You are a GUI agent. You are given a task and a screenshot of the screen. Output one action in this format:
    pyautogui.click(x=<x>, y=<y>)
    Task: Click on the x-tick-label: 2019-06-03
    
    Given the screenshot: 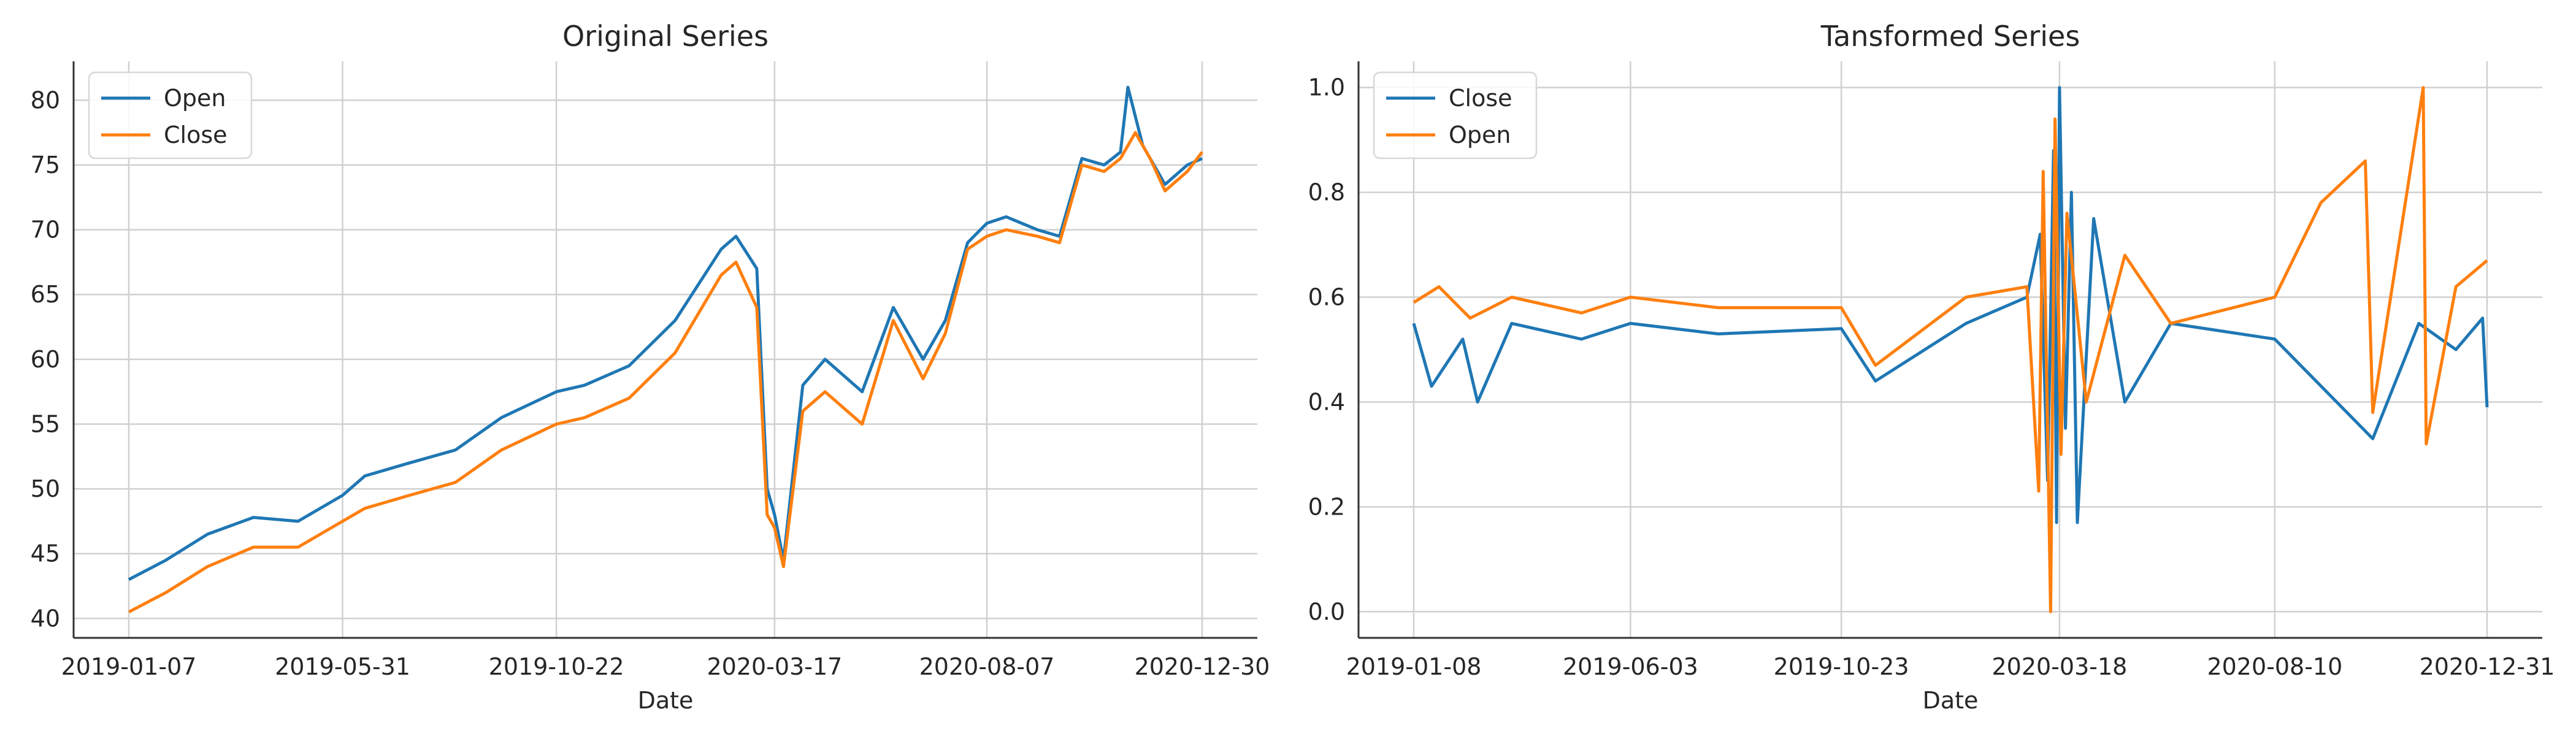 What is the action you would take?
    pyautogui.click(x=1630, y=666)
    